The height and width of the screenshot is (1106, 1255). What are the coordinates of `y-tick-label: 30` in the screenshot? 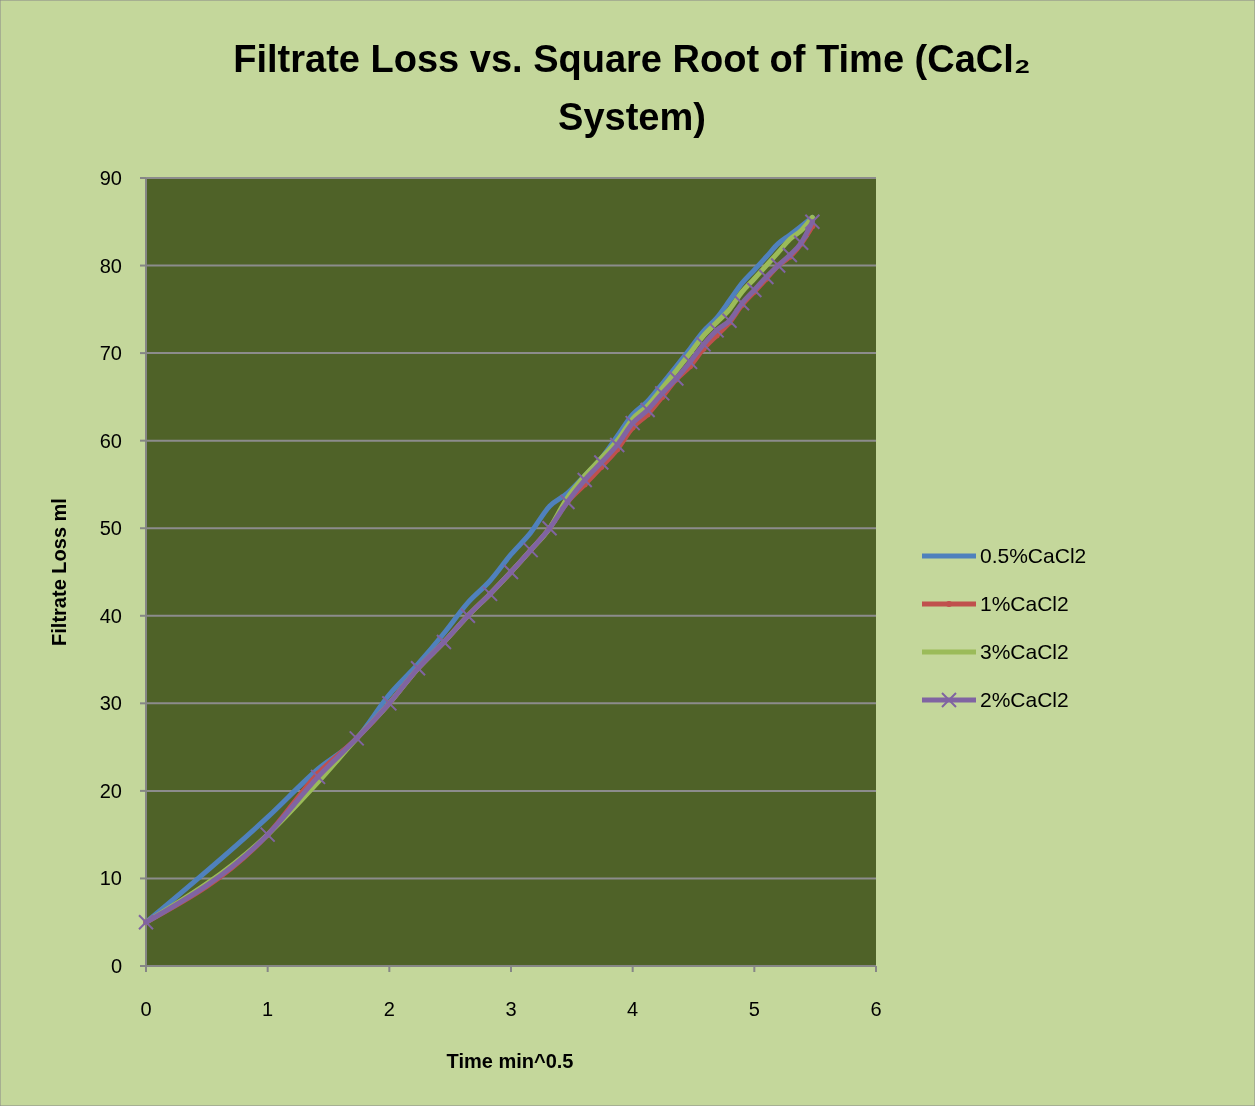 It's located at (110, 703).